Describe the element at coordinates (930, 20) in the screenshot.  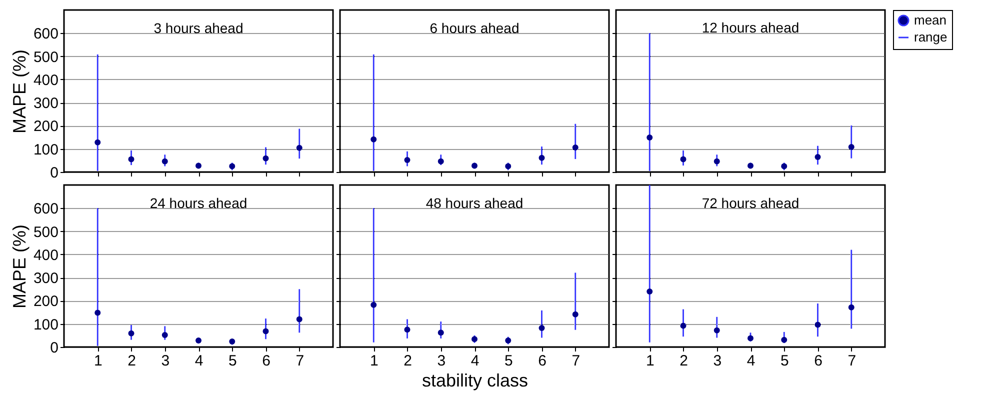
I see `legend-label: mean` at that location.